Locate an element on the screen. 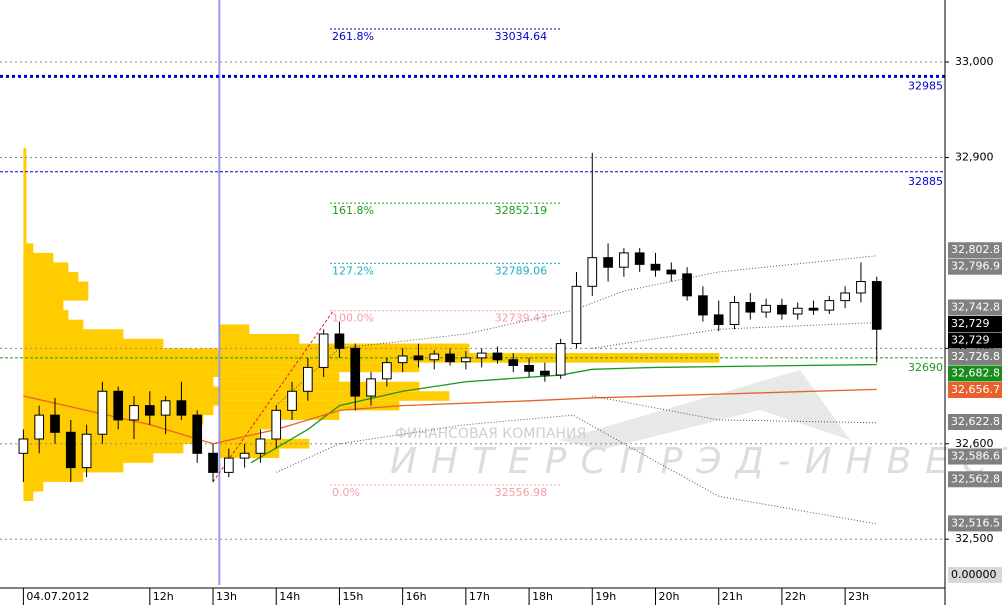  x-tick-label: 18h is located at coordinates (542, 596).